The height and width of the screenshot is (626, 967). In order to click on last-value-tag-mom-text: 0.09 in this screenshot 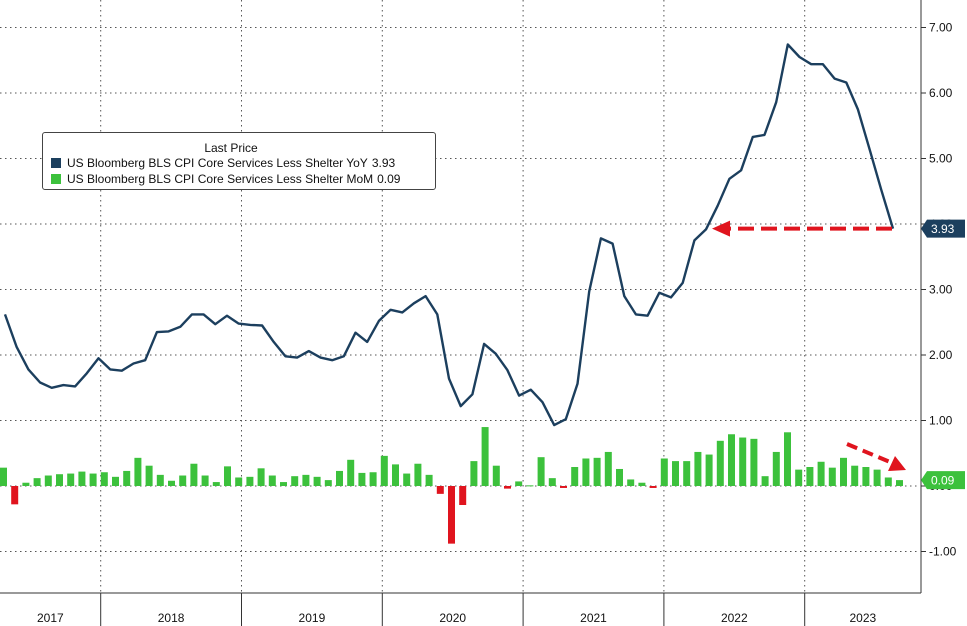, I will do `click(943, 481)`.